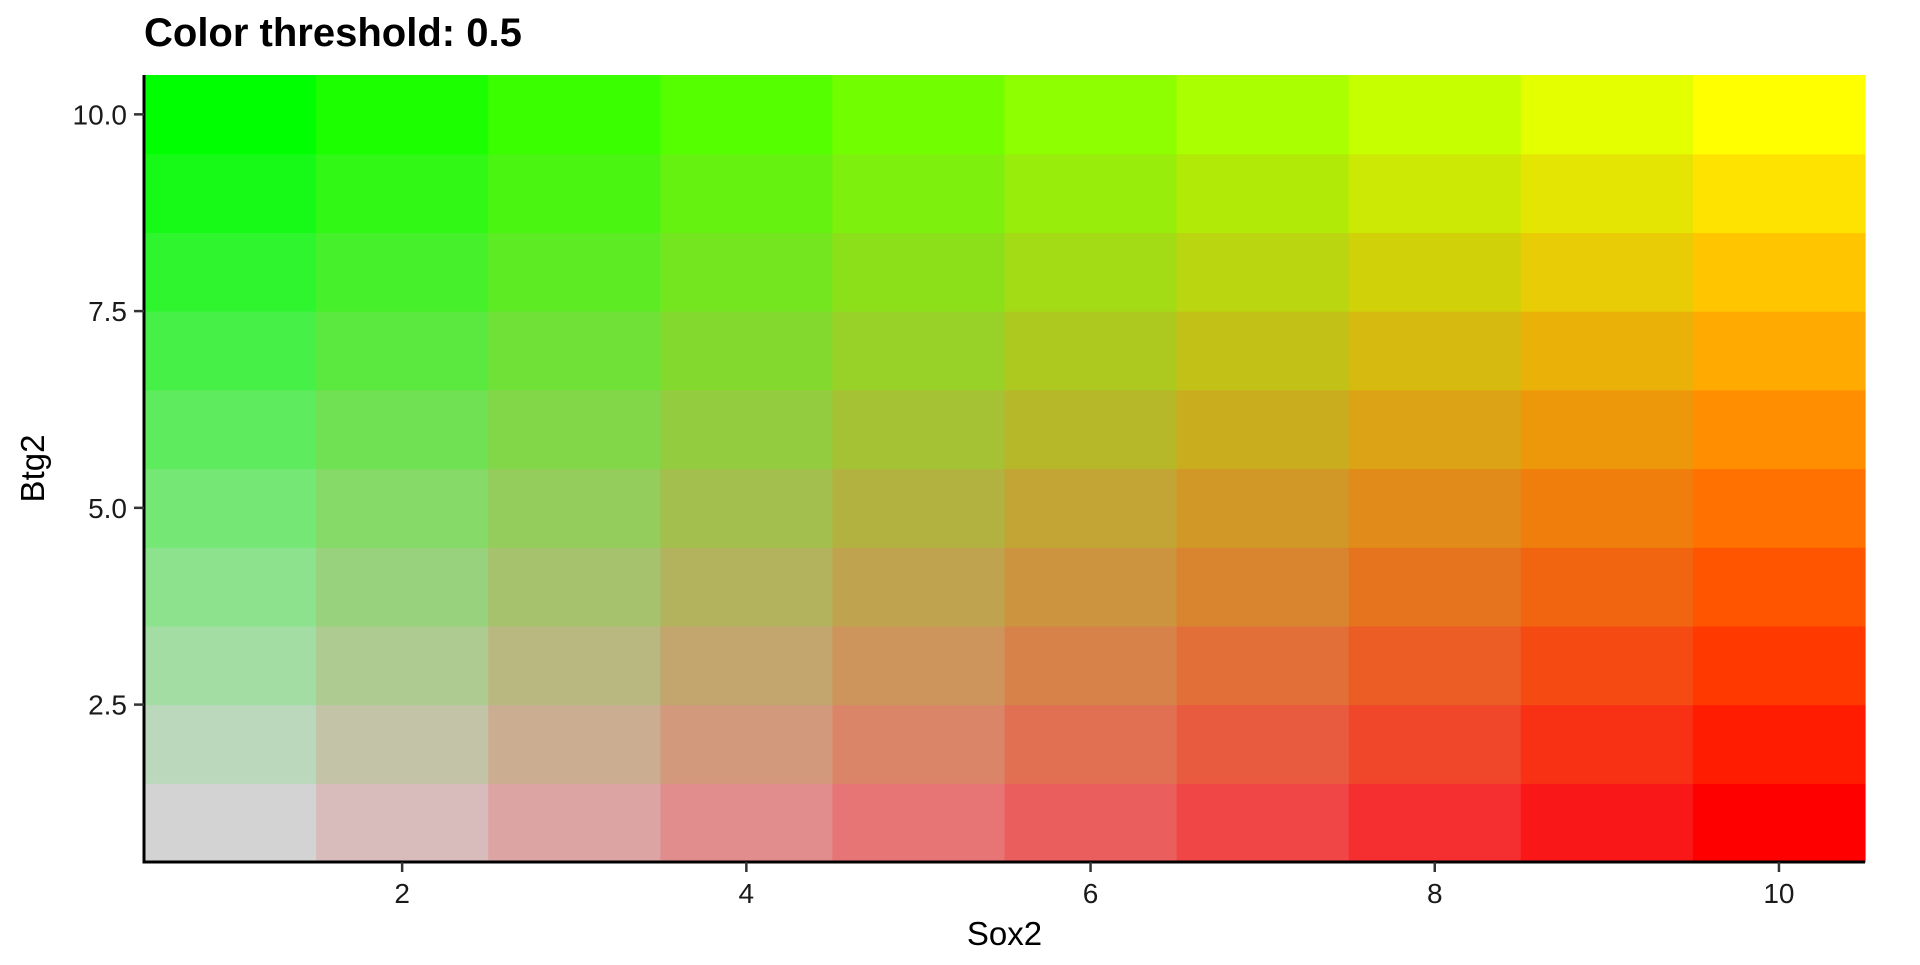  What do you see at coordinates (1779, 744) in the screenshot?
I see `heatmap-cell-x10-y2` at bounding box center [1779, 744].